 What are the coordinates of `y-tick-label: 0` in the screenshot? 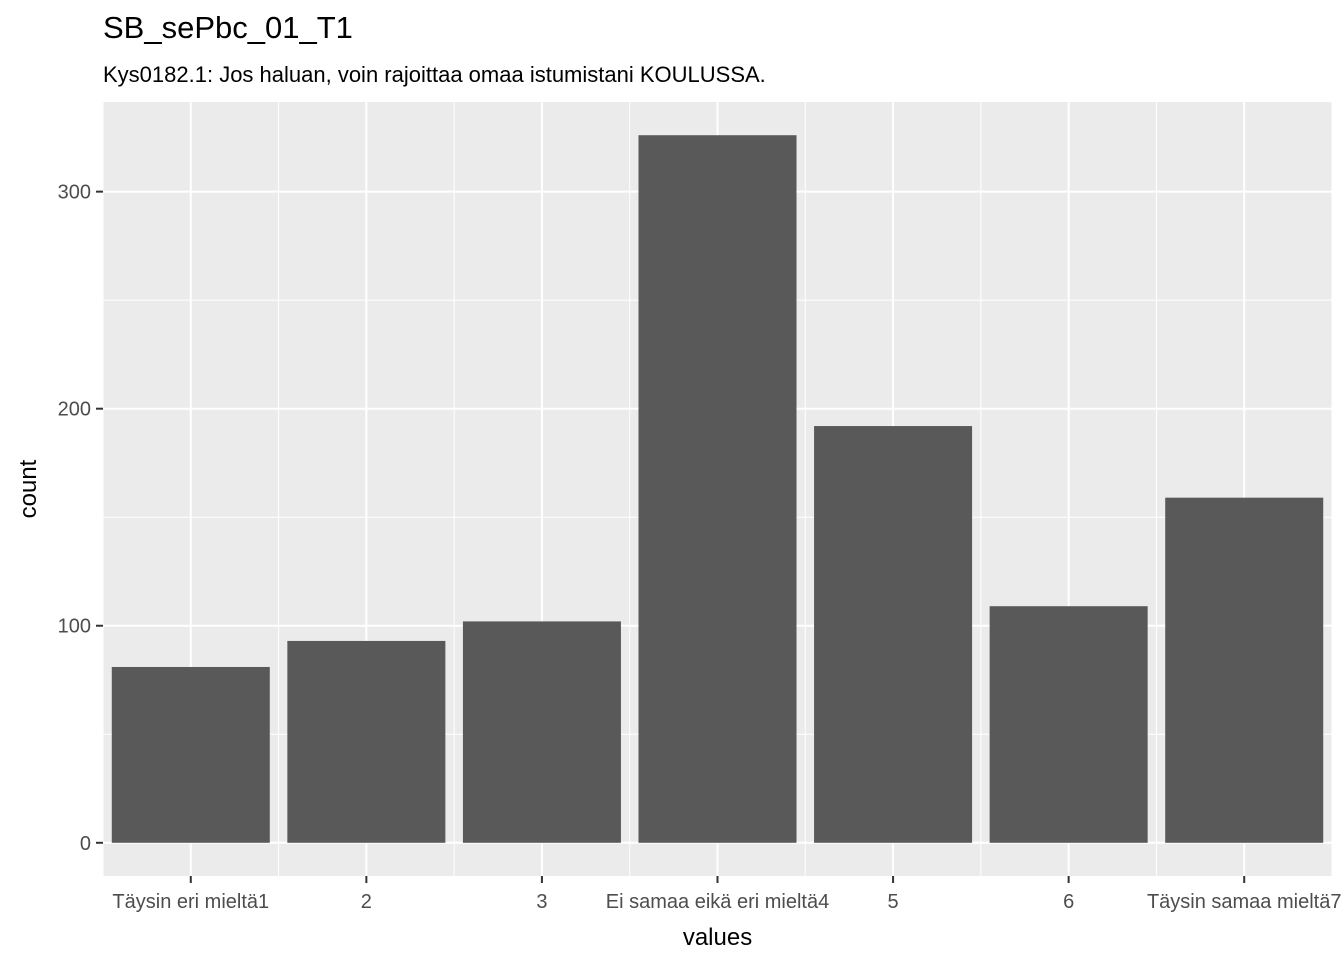 It's located at (85, 844).